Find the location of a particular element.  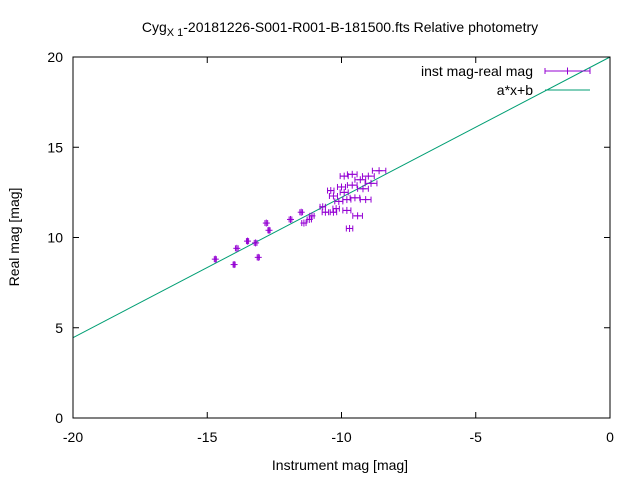

x-tick-label: -5 is located at coordinates (476, 437).